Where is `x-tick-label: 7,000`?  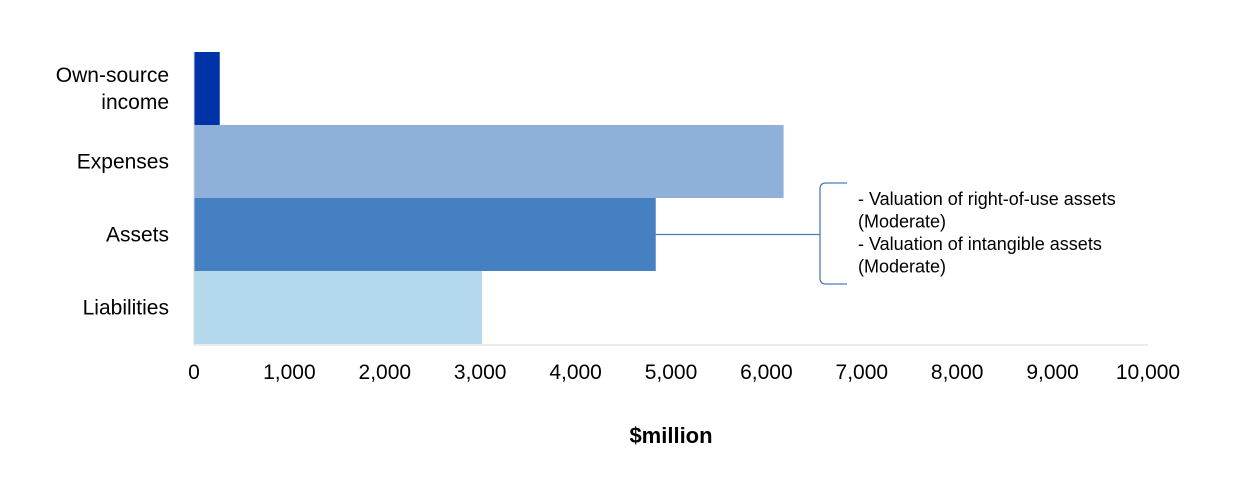
x-tick-label: 7,000 is located at coordinates (862, 372).